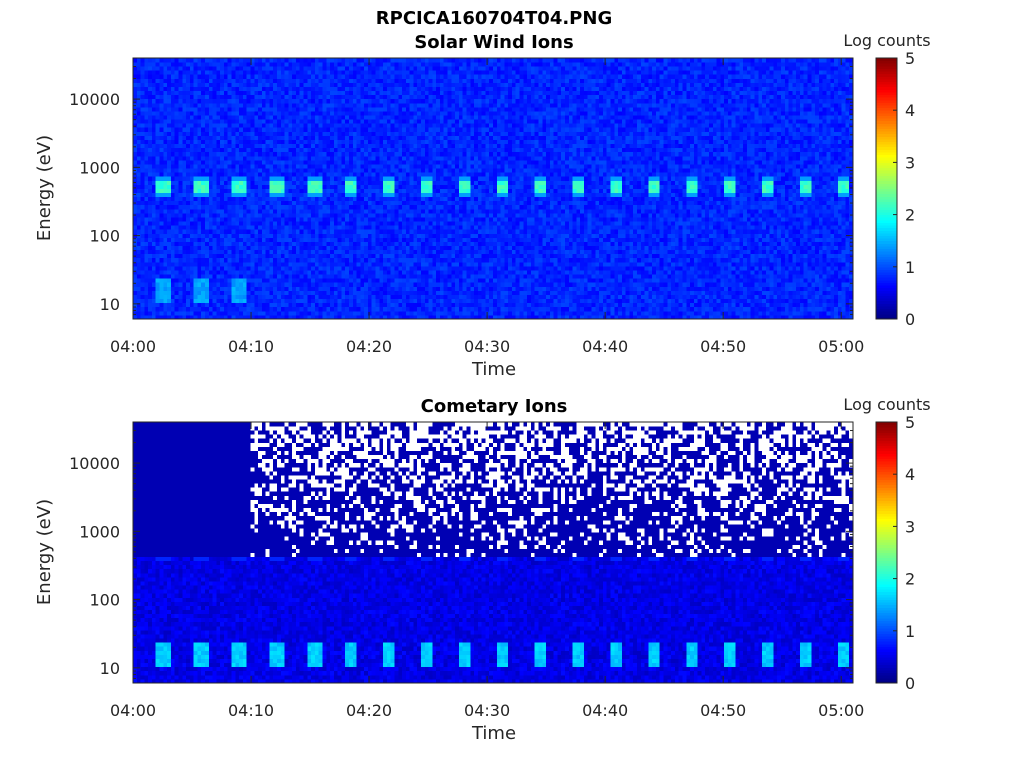 The image size is (1024, 768). Describe the element at coordinates (494, 407) in the screenshot. I see `panel2-title: Cometary Ions` at that location.